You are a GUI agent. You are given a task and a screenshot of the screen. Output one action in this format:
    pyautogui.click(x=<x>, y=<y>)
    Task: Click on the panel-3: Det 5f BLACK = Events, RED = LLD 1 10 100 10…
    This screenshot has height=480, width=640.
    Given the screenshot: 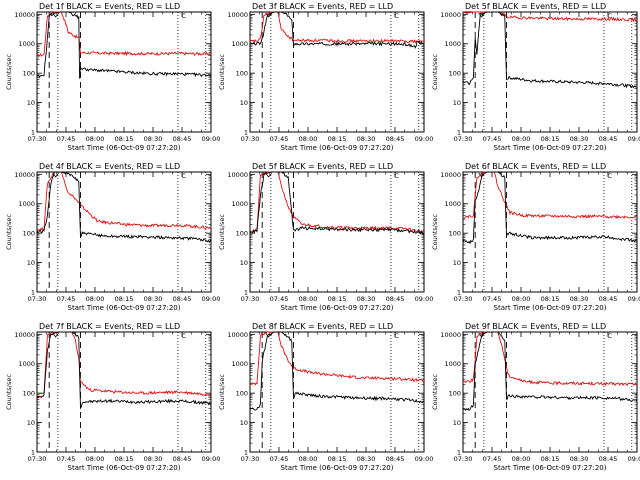 What is the action you would take?
    pyautogui.click(x=535, y=77)
    